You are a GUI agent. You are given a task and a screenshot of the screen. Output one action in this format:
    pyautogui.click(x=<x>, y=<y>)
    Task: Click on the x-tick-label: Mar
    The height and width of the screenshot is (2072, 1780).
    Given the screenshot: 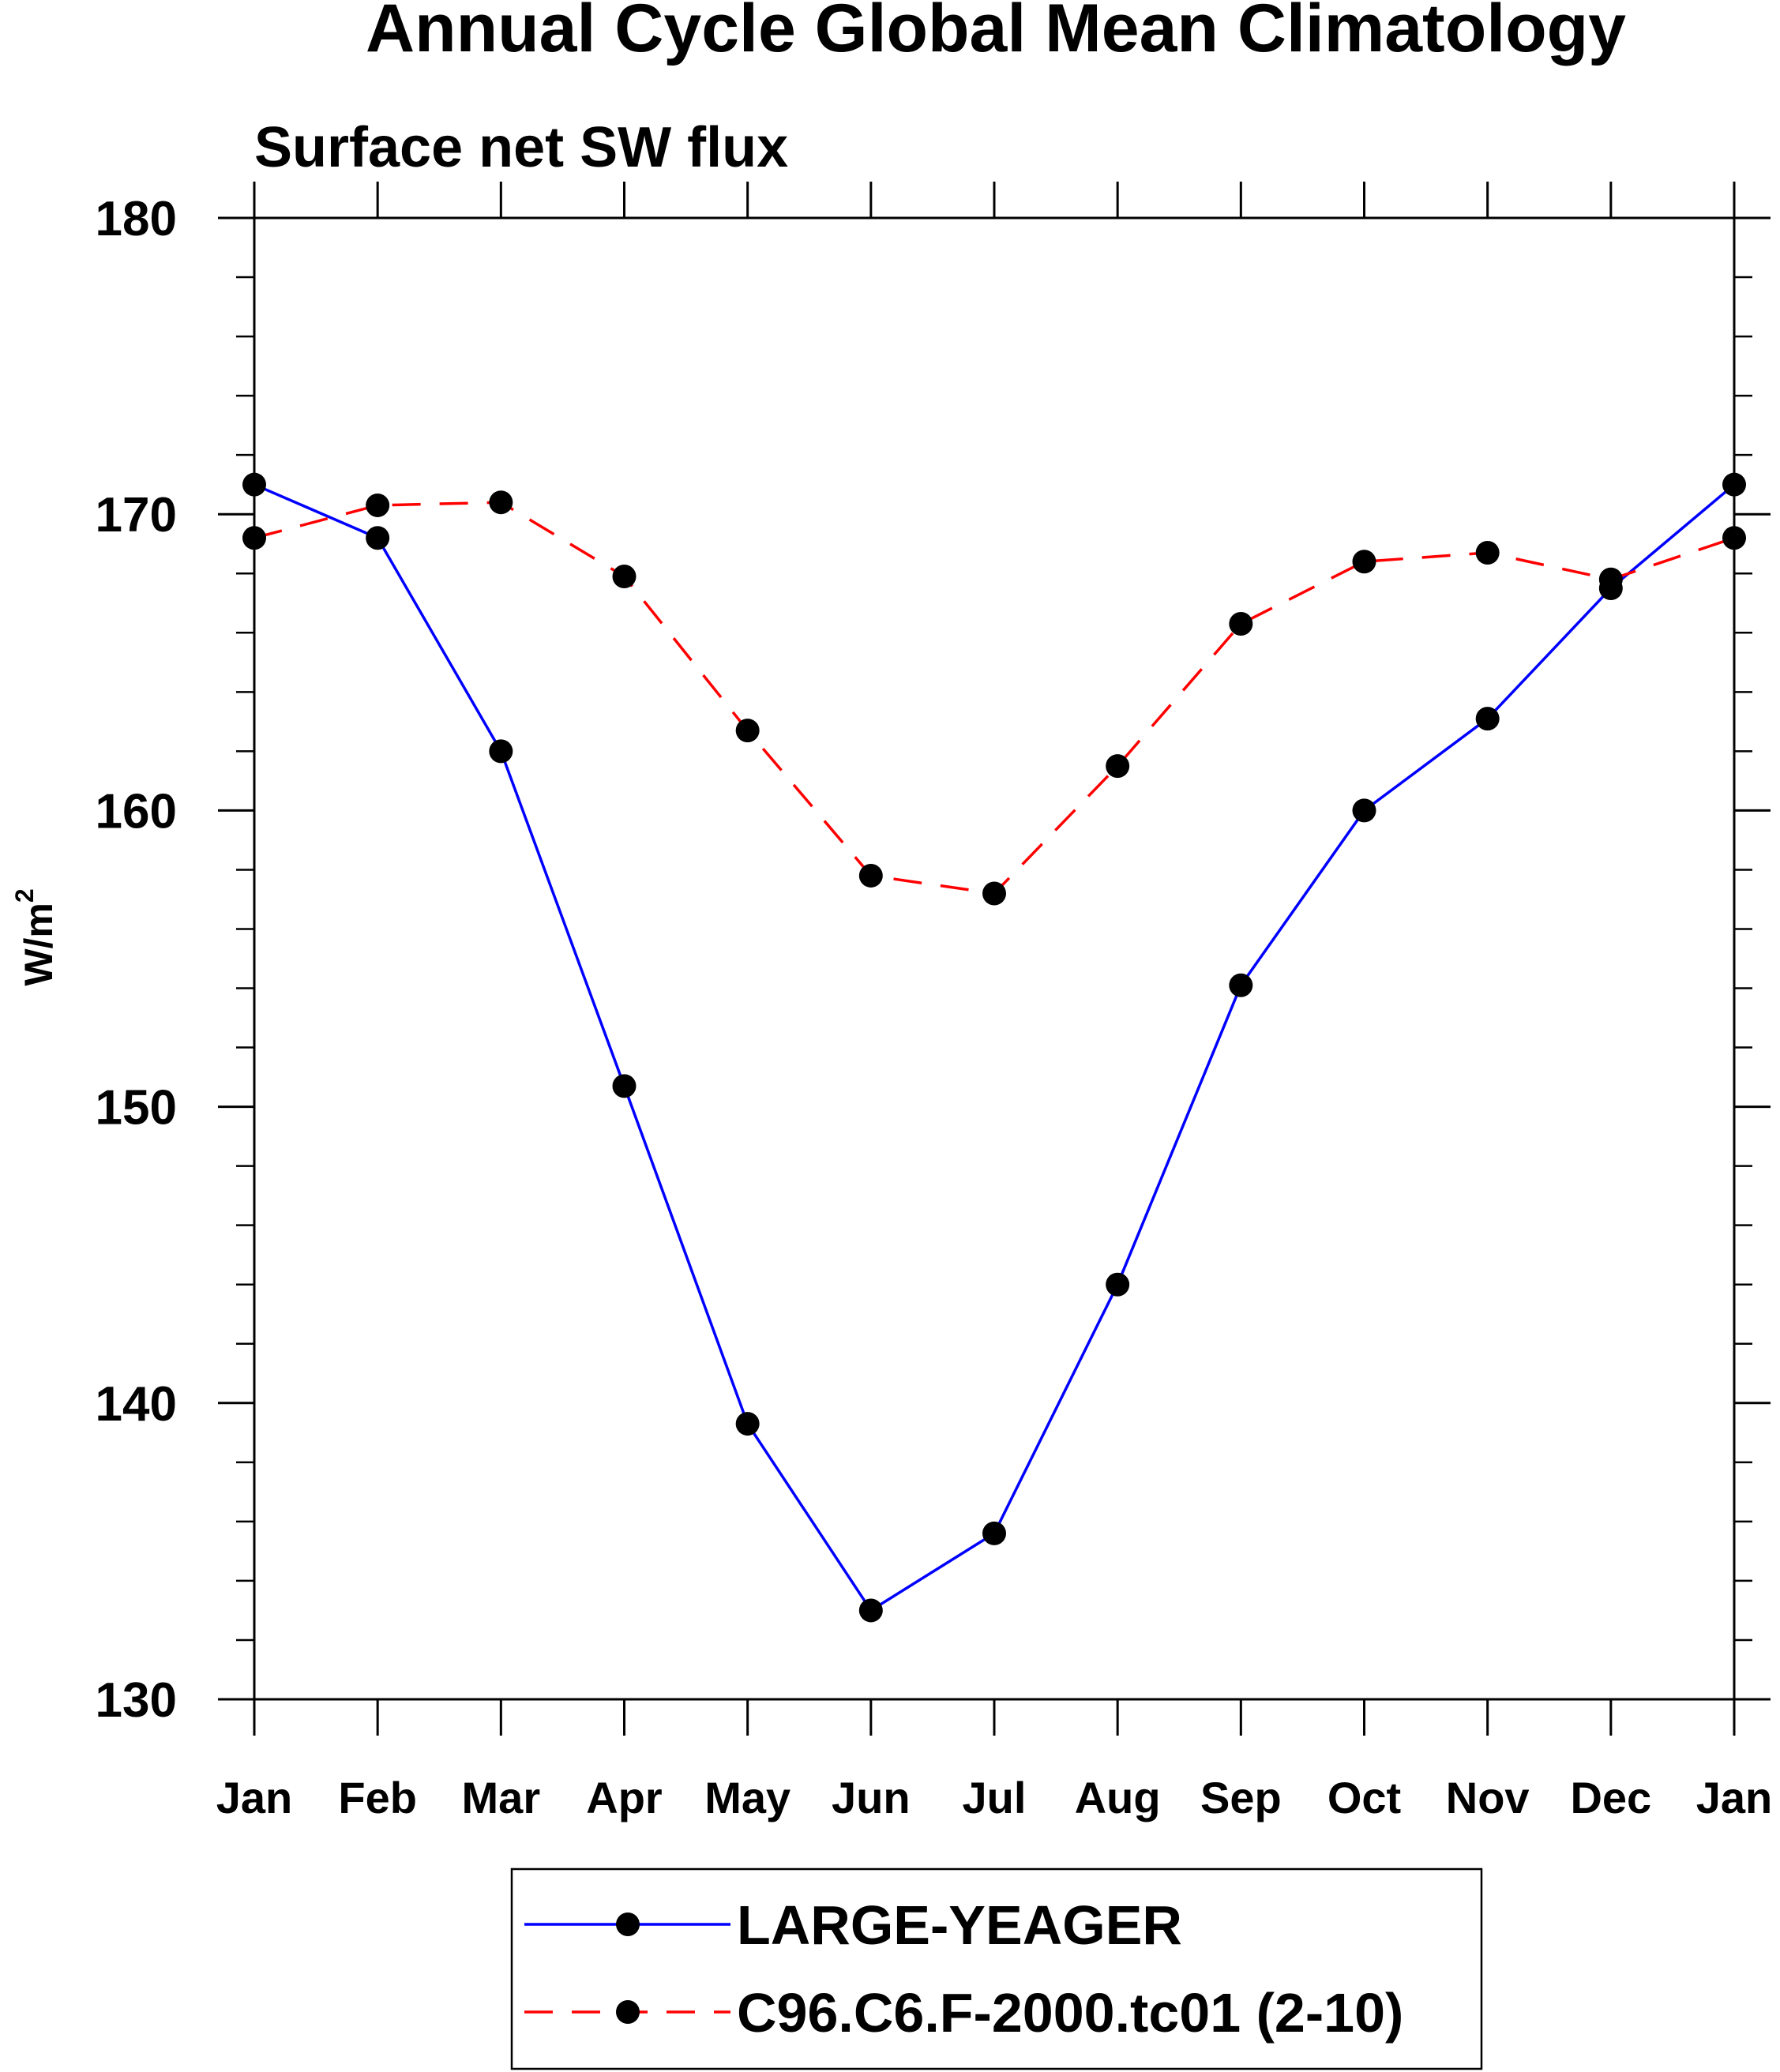 What is the action you would take?
    pyautogui.click(x=501, y=1798)
    